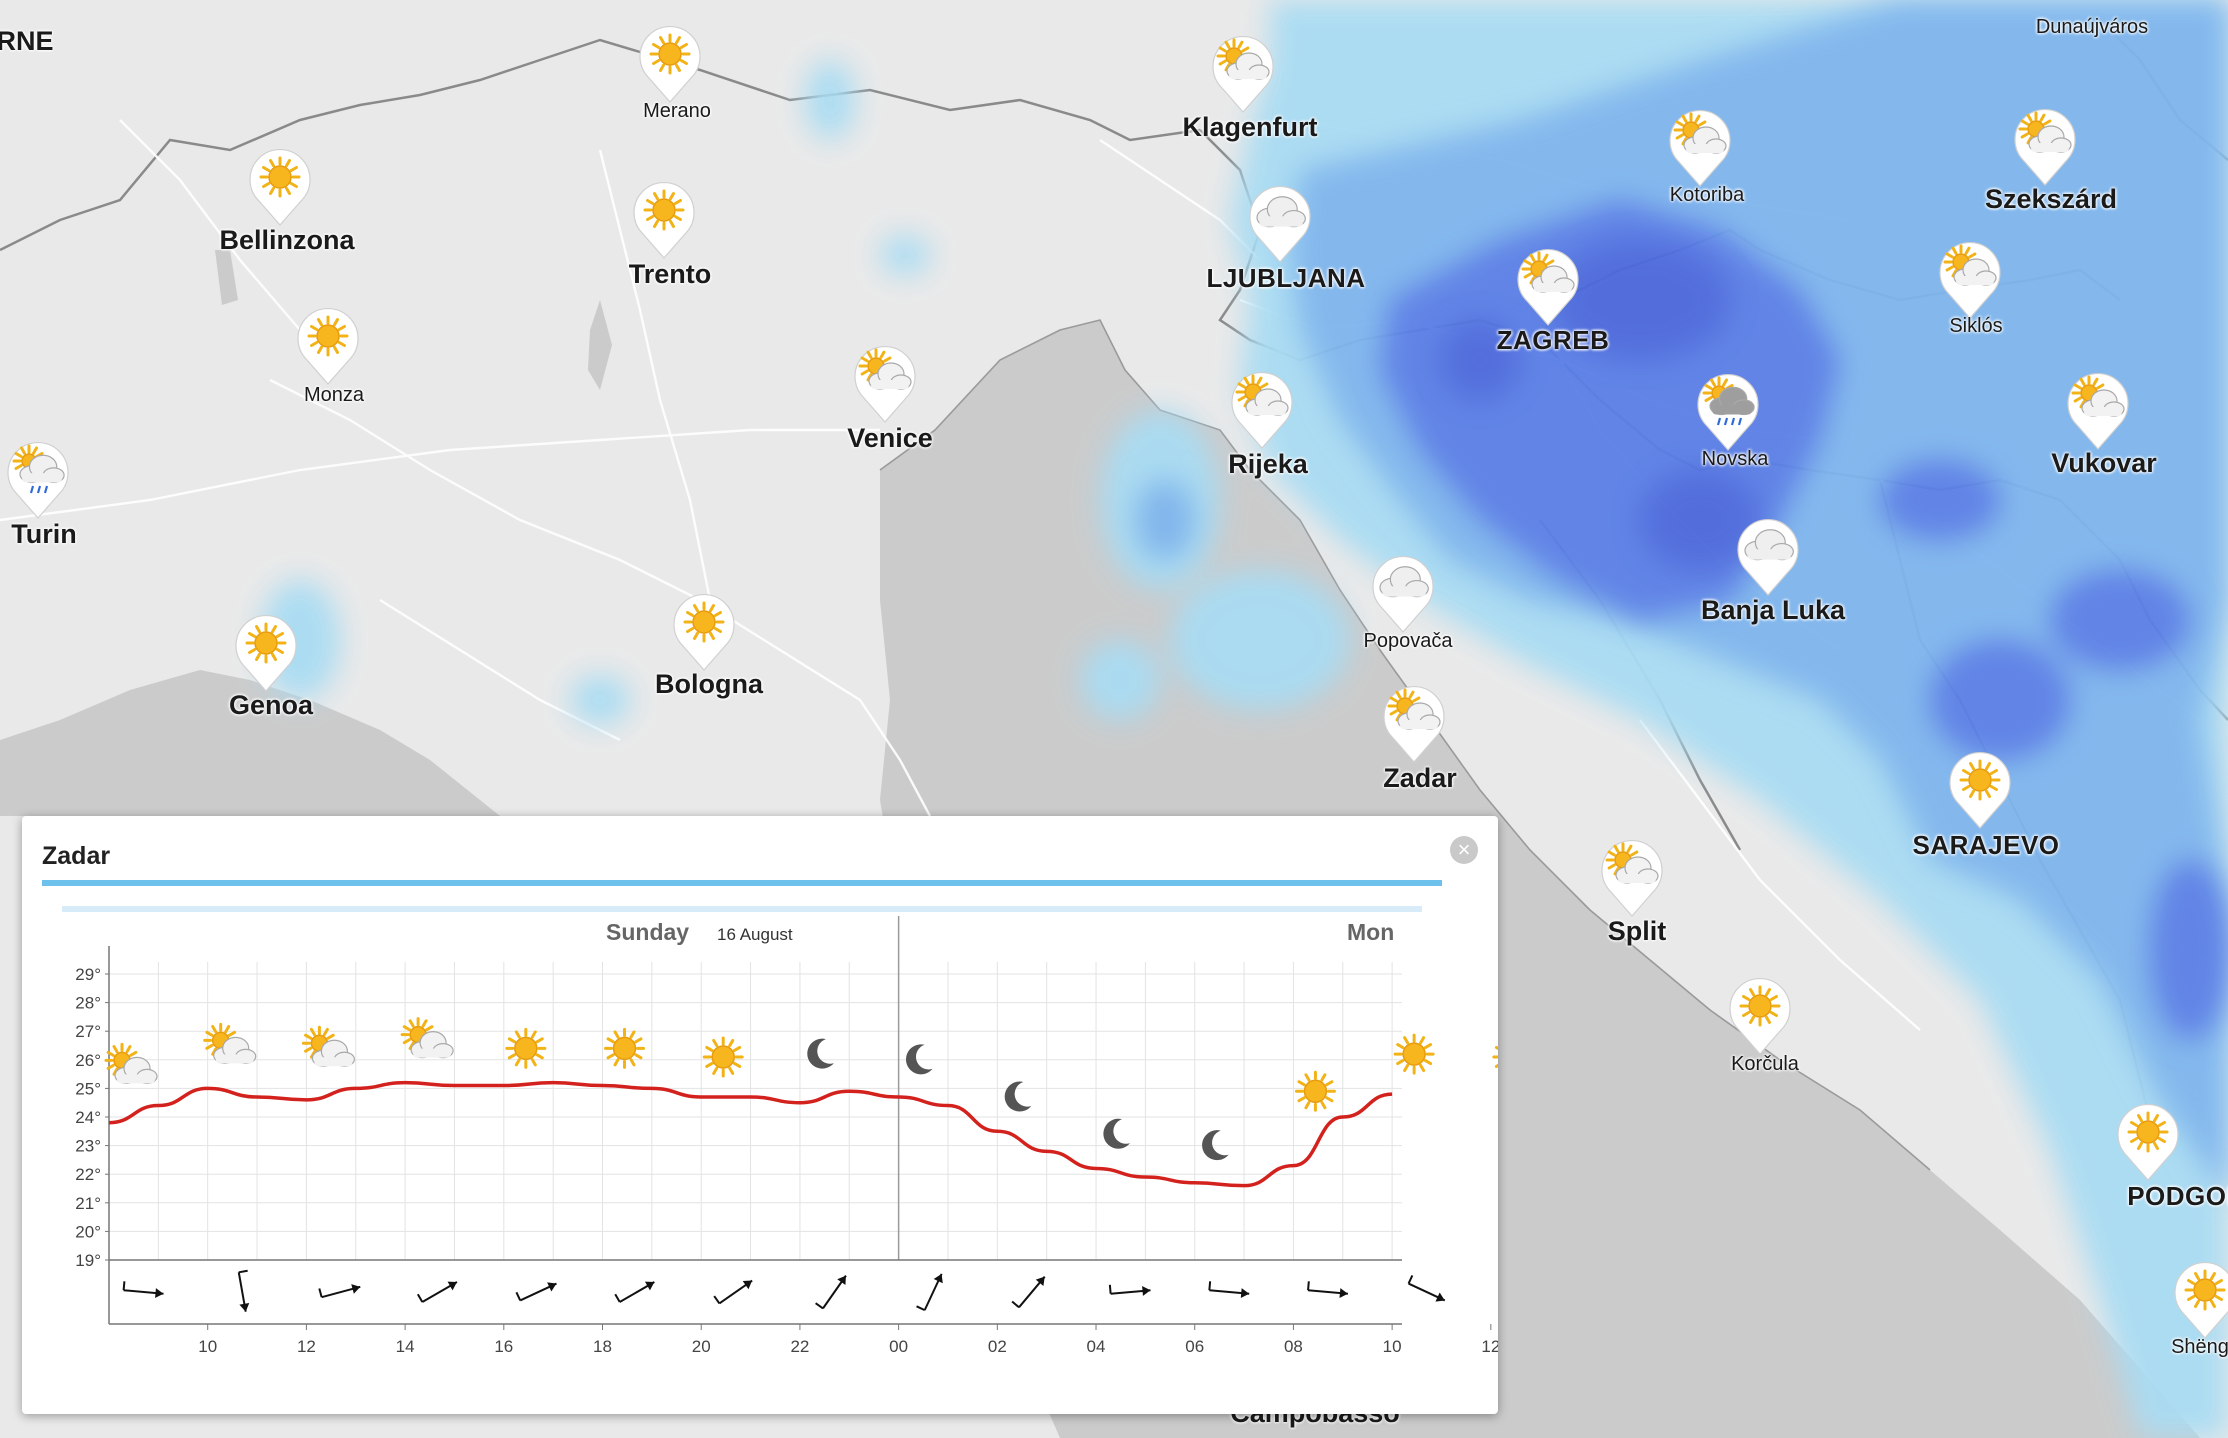  Describe the element at coordinates (207, 1346) in the screenshot. I see `x-tick-label: 10` at that location.